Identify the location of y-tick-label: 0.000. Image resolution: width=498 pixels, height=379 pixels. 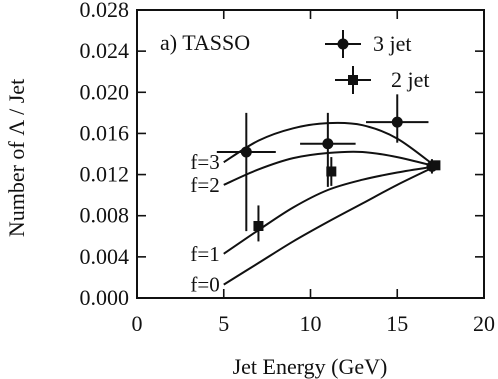
(105, 297).